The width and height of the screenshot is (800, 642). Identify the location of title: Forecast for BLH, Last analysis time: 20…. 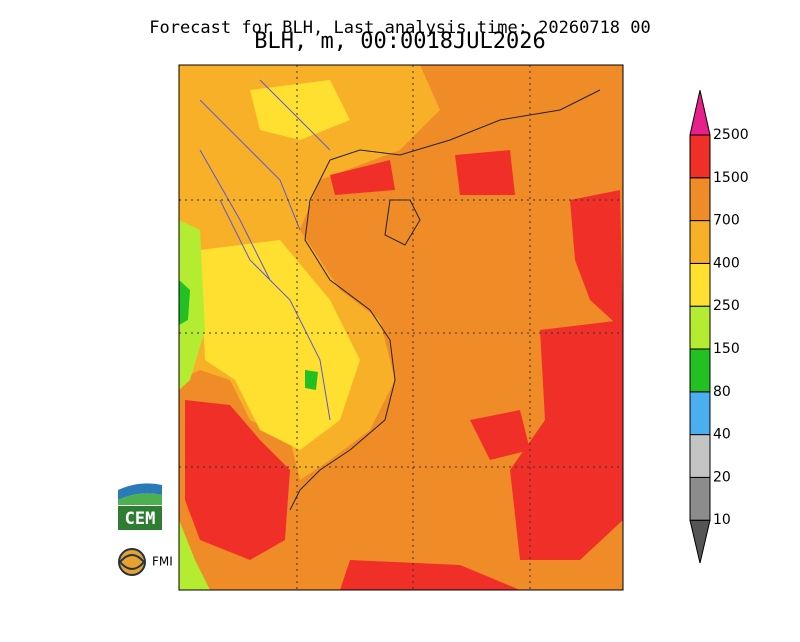
(400, 28).